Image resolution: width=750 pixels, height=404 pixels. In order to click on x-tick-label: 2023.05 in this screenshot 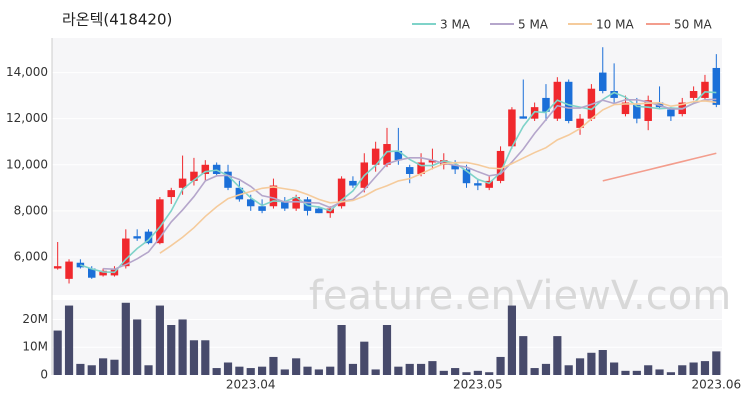, I will do `click(478, 385)`.